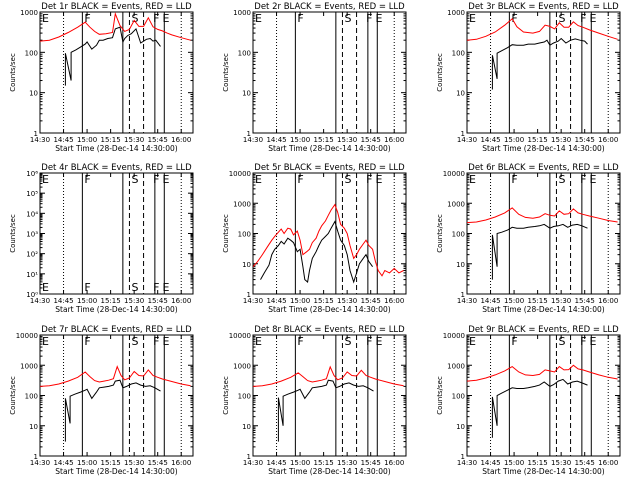  What do you see at coordinates (116, 330) in the screenshot?
I see `panel-title: Det 7r BLACK = Events, RED = LLD` at bounding box center [116, 330].